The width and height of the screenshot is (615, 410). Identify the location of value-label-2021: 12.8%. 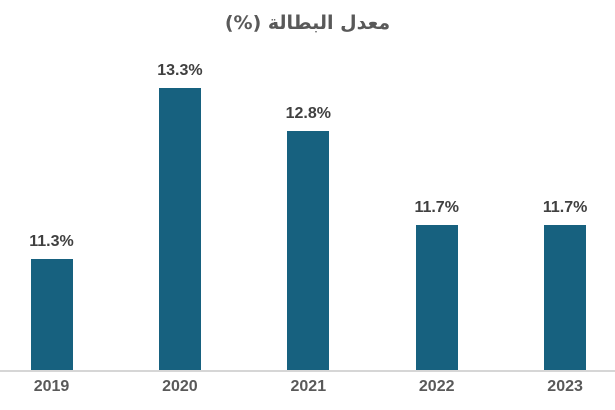
(308, 113).